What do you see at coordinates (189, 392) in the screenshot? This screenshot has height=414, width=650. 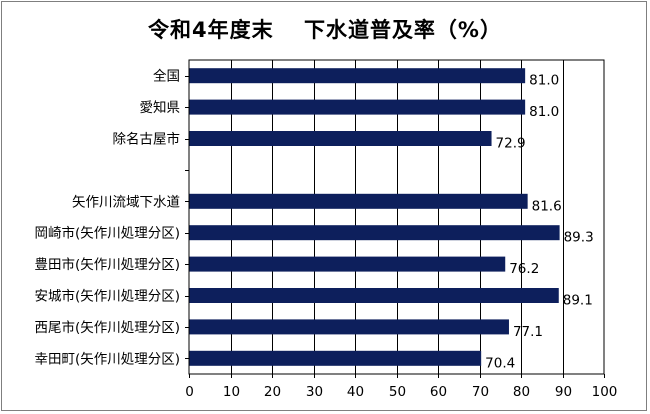 I see `x-tick-label-0: 0` at bounding box center [189, 392].